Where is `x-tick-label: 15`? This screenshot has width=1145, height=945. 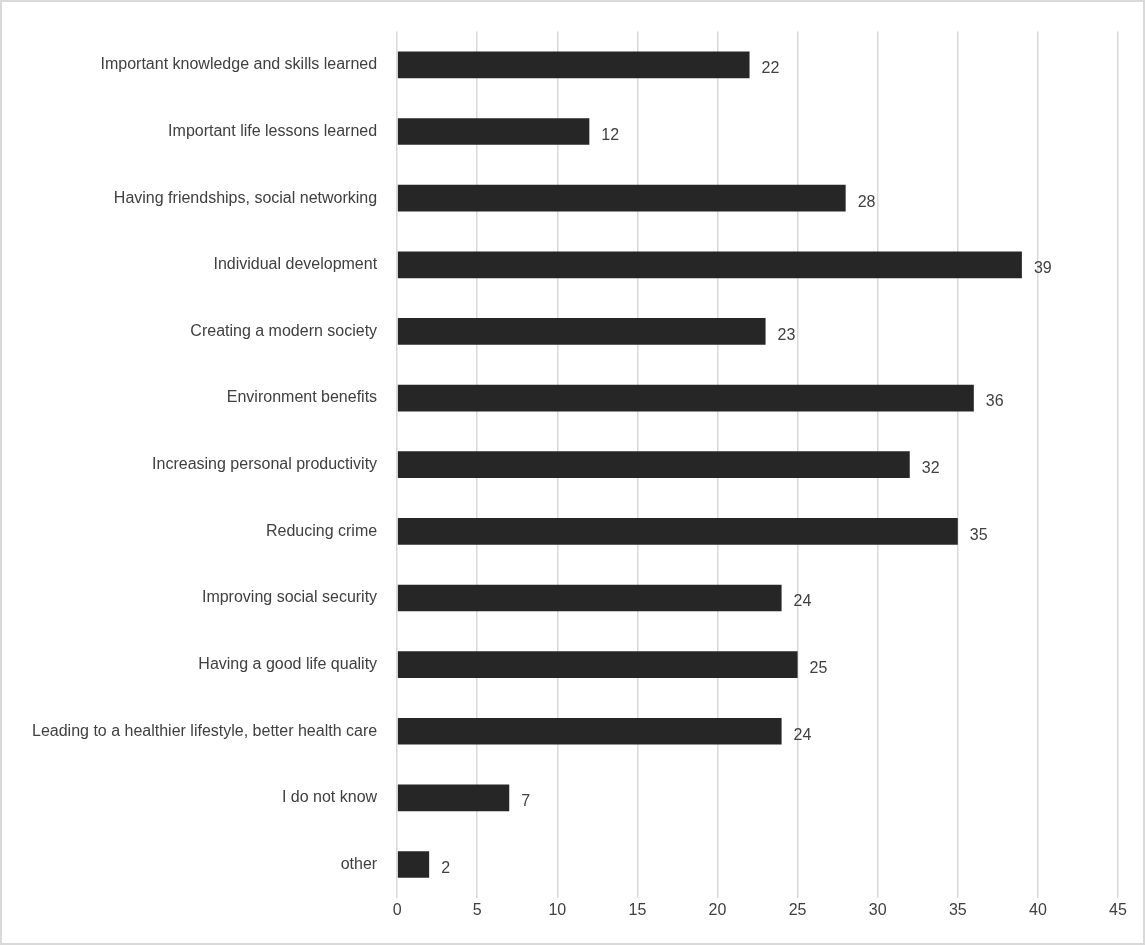
x-tick-label: 15 is located at coordinates (637, 909).